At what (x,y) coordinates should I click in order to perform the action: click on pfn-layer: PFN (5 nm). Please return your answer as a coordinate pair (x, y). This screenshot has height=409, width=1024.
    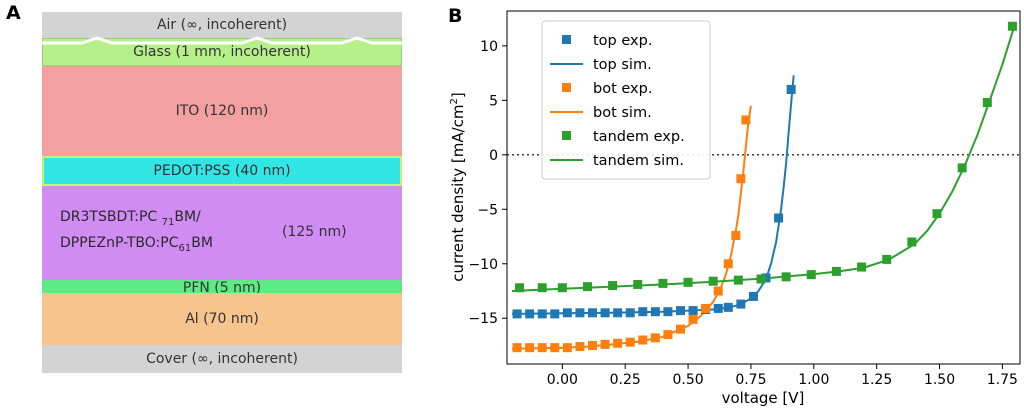
    Looking at the image, I should click on (222, 287).